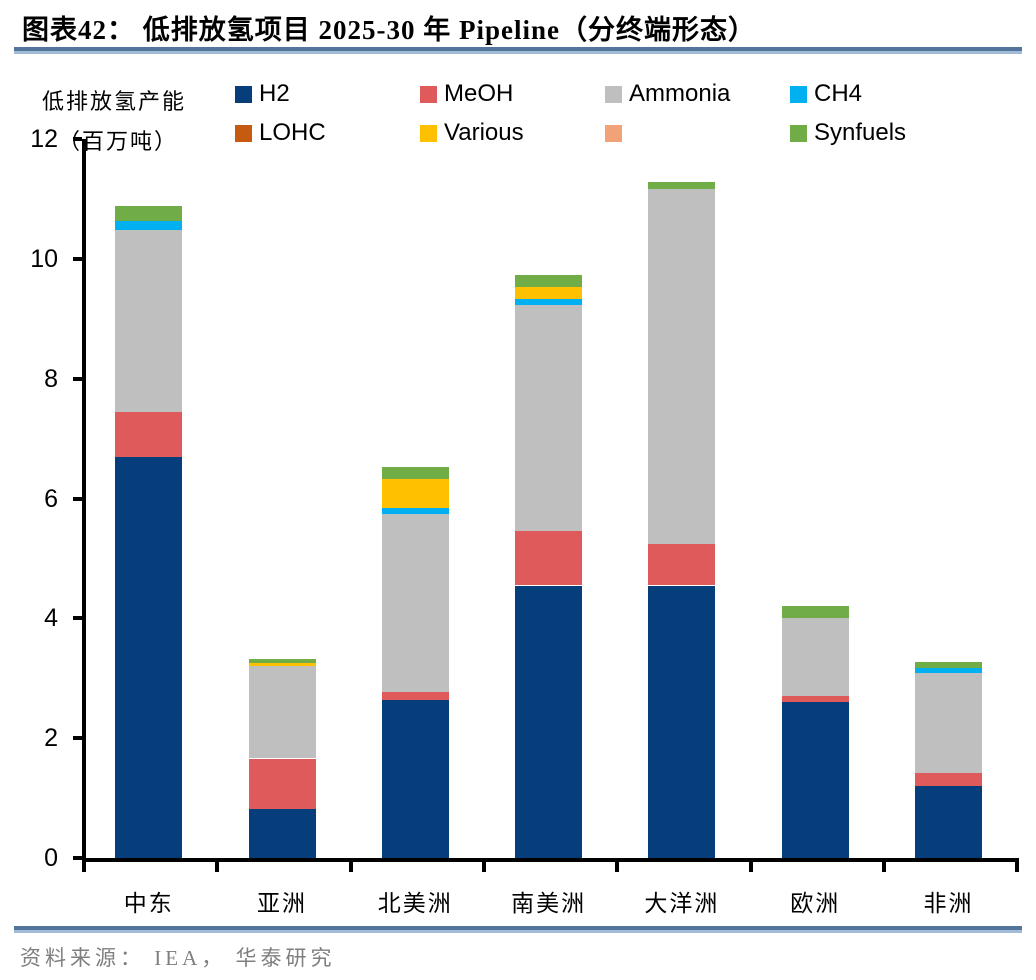 This screenshot has width=1036, height=980. What do you see at coordinates (428, 133) in the screenshot?
I see `legend-swatch-various` at bounding box center [428, 133].